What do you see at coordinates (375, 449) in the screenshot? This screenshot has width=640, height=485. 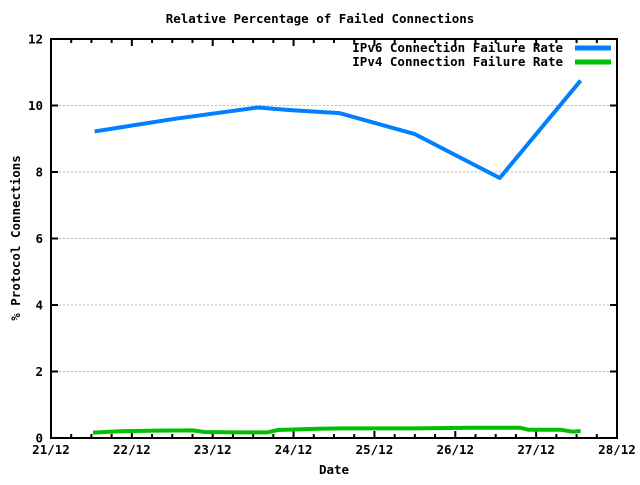 I see `x-tick-label: 25/12` at bounding box center [375, 449].